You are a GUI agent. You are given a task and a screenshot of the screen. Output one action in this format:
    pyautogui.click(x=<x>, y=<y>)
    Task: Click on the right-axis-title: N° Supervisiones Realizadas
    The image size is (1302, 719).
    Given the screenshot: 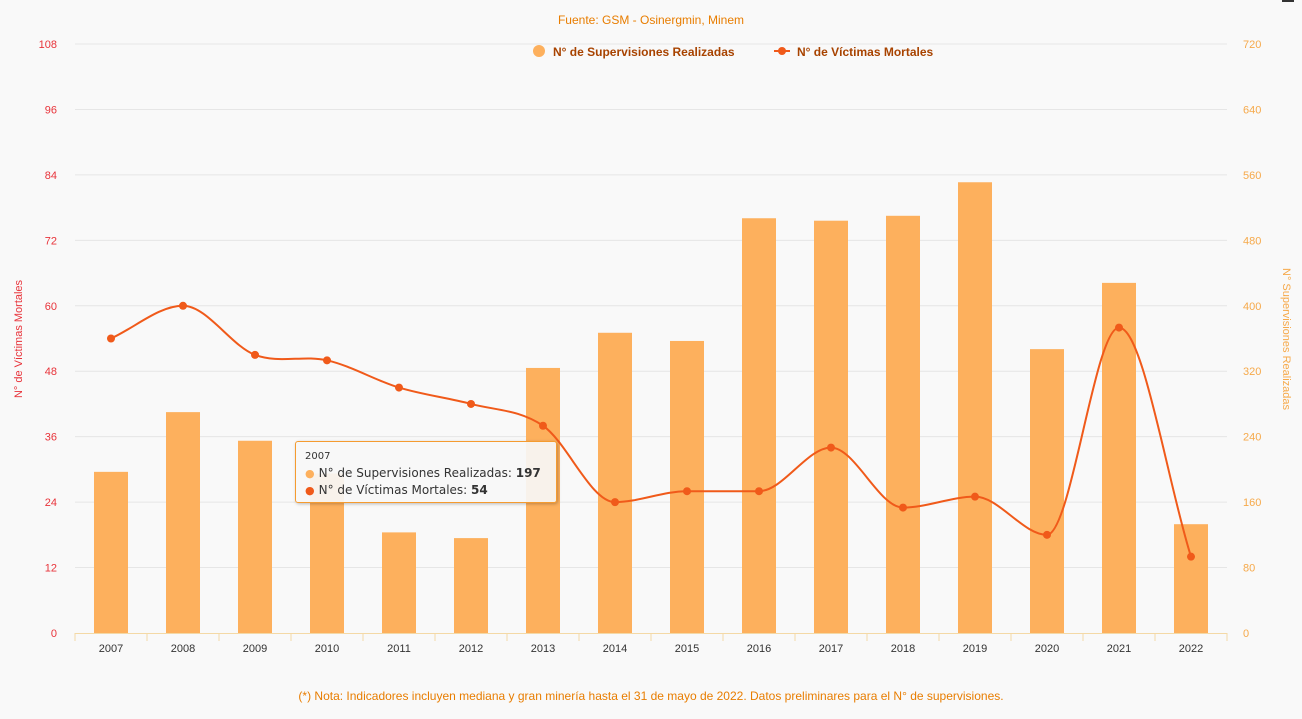 What is the action you would take?
    pyautogui.click(x=1286, y=339)
    